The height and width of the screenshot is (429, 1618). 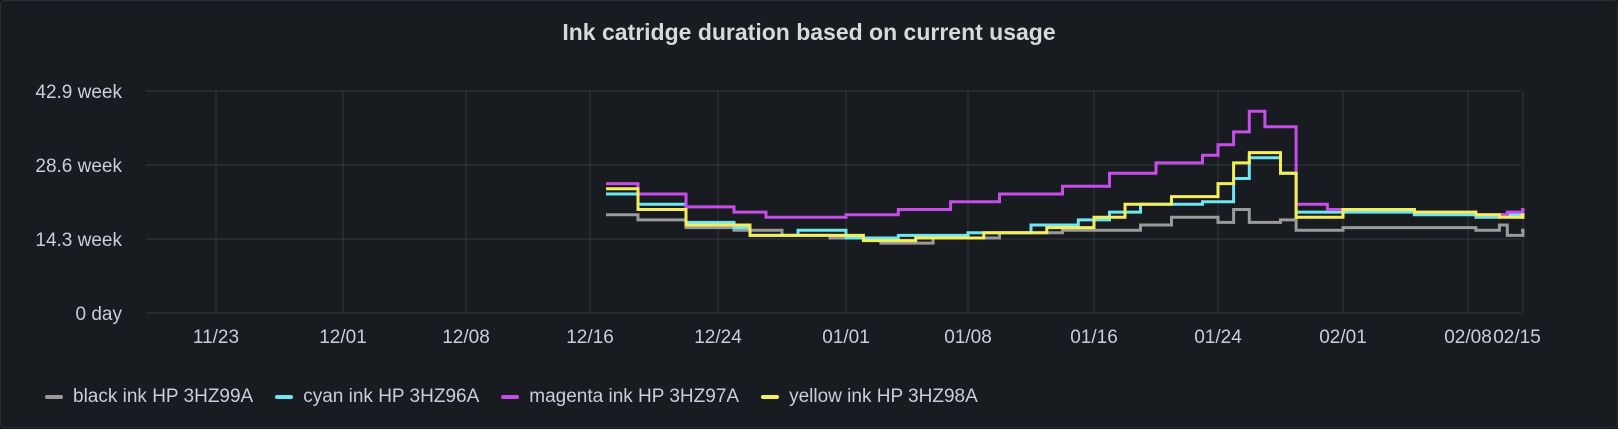 What do you see at coordinates (466, 337) in the screenshot?
I see `x-tick-label: 12/08` at bounding box center [466, 337].